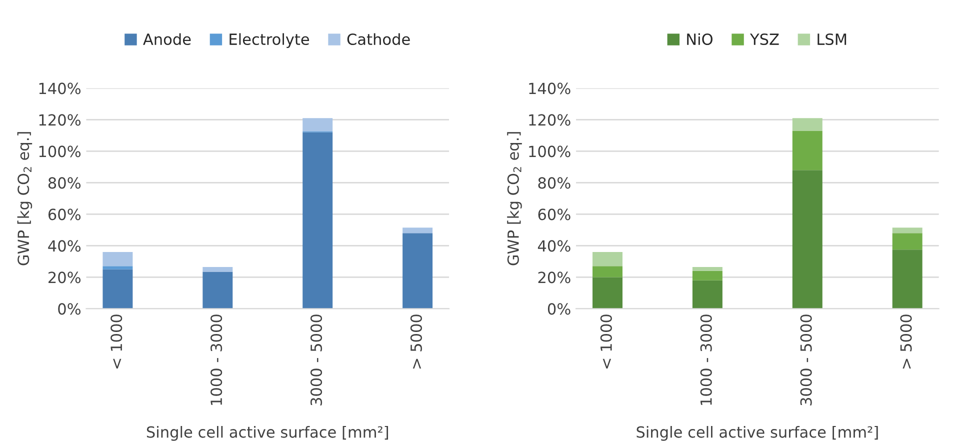 The height and width of the screenshot is (441, 958). I want to click on legend-label: Electrolyte, so click(270, 40).